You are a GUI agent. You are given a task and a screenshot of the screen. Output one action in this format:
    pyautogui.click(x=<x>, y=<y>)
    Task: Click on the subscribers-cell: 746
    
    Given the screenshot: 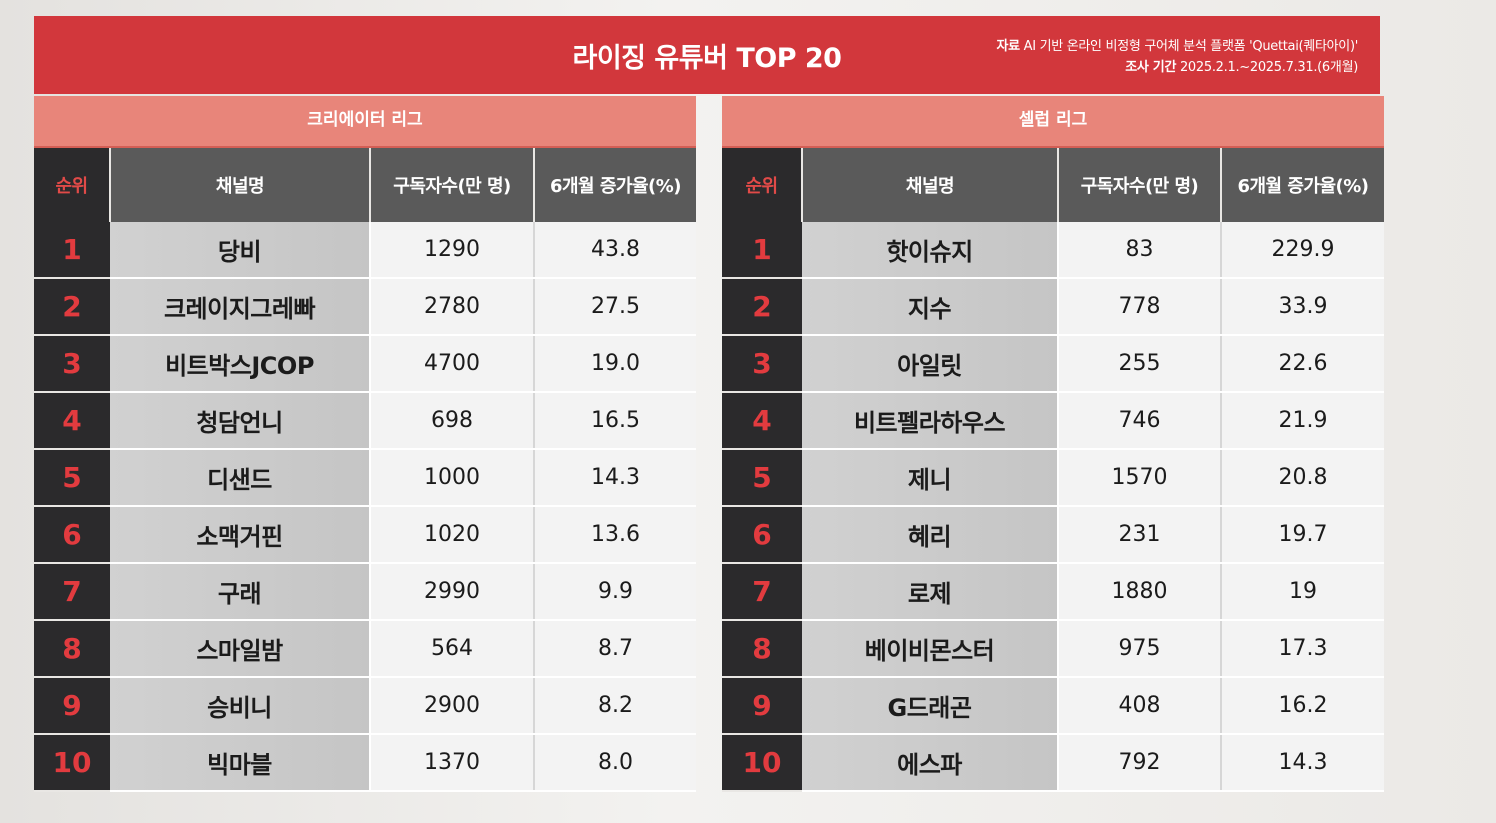 What is the action you would take?
    pyautogui.click(x=1140, y=421)
    